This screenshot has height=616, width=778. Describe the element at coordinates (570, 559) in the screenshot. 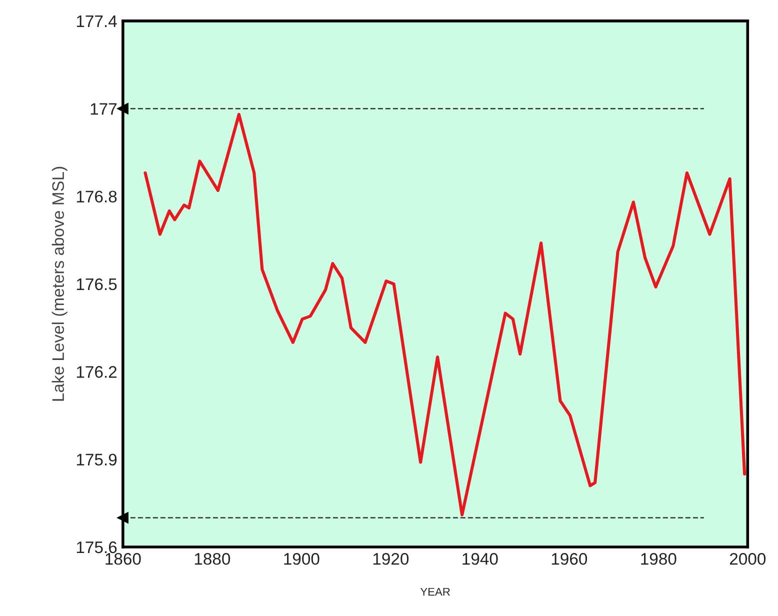

I see `x-tick-label: 1960` at that location.